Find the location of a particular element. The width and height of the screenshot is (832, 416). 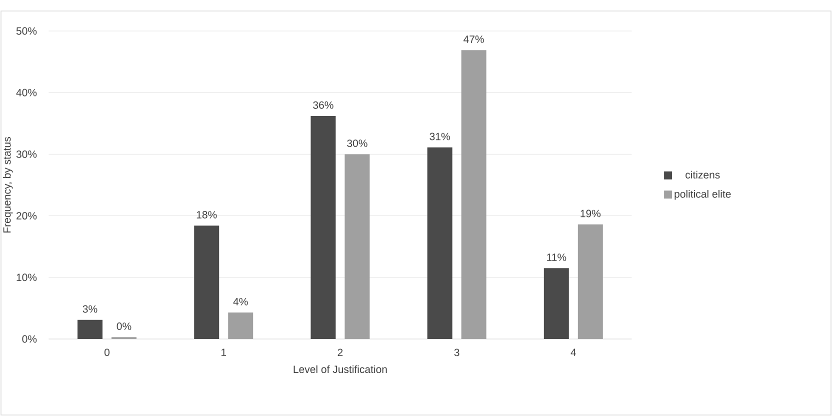

y-tick-label: 30% is located at coordinates (26, 154).